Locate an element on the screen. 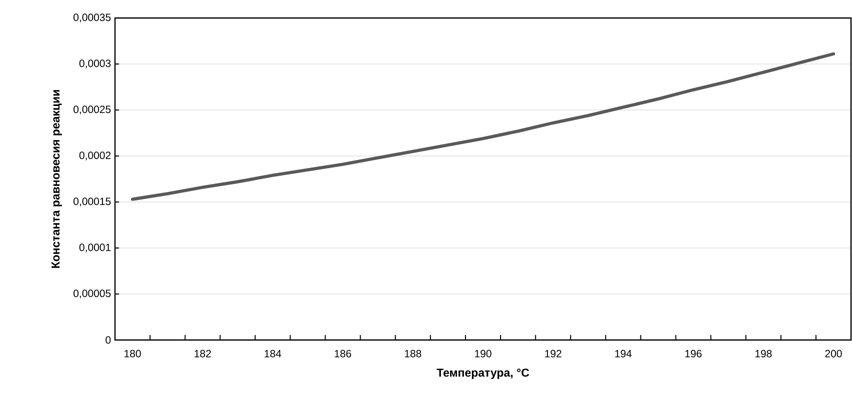 The width and height of the screenshot is (852, 417). x-tick-label: 192 is located at coordinates (553, 354).